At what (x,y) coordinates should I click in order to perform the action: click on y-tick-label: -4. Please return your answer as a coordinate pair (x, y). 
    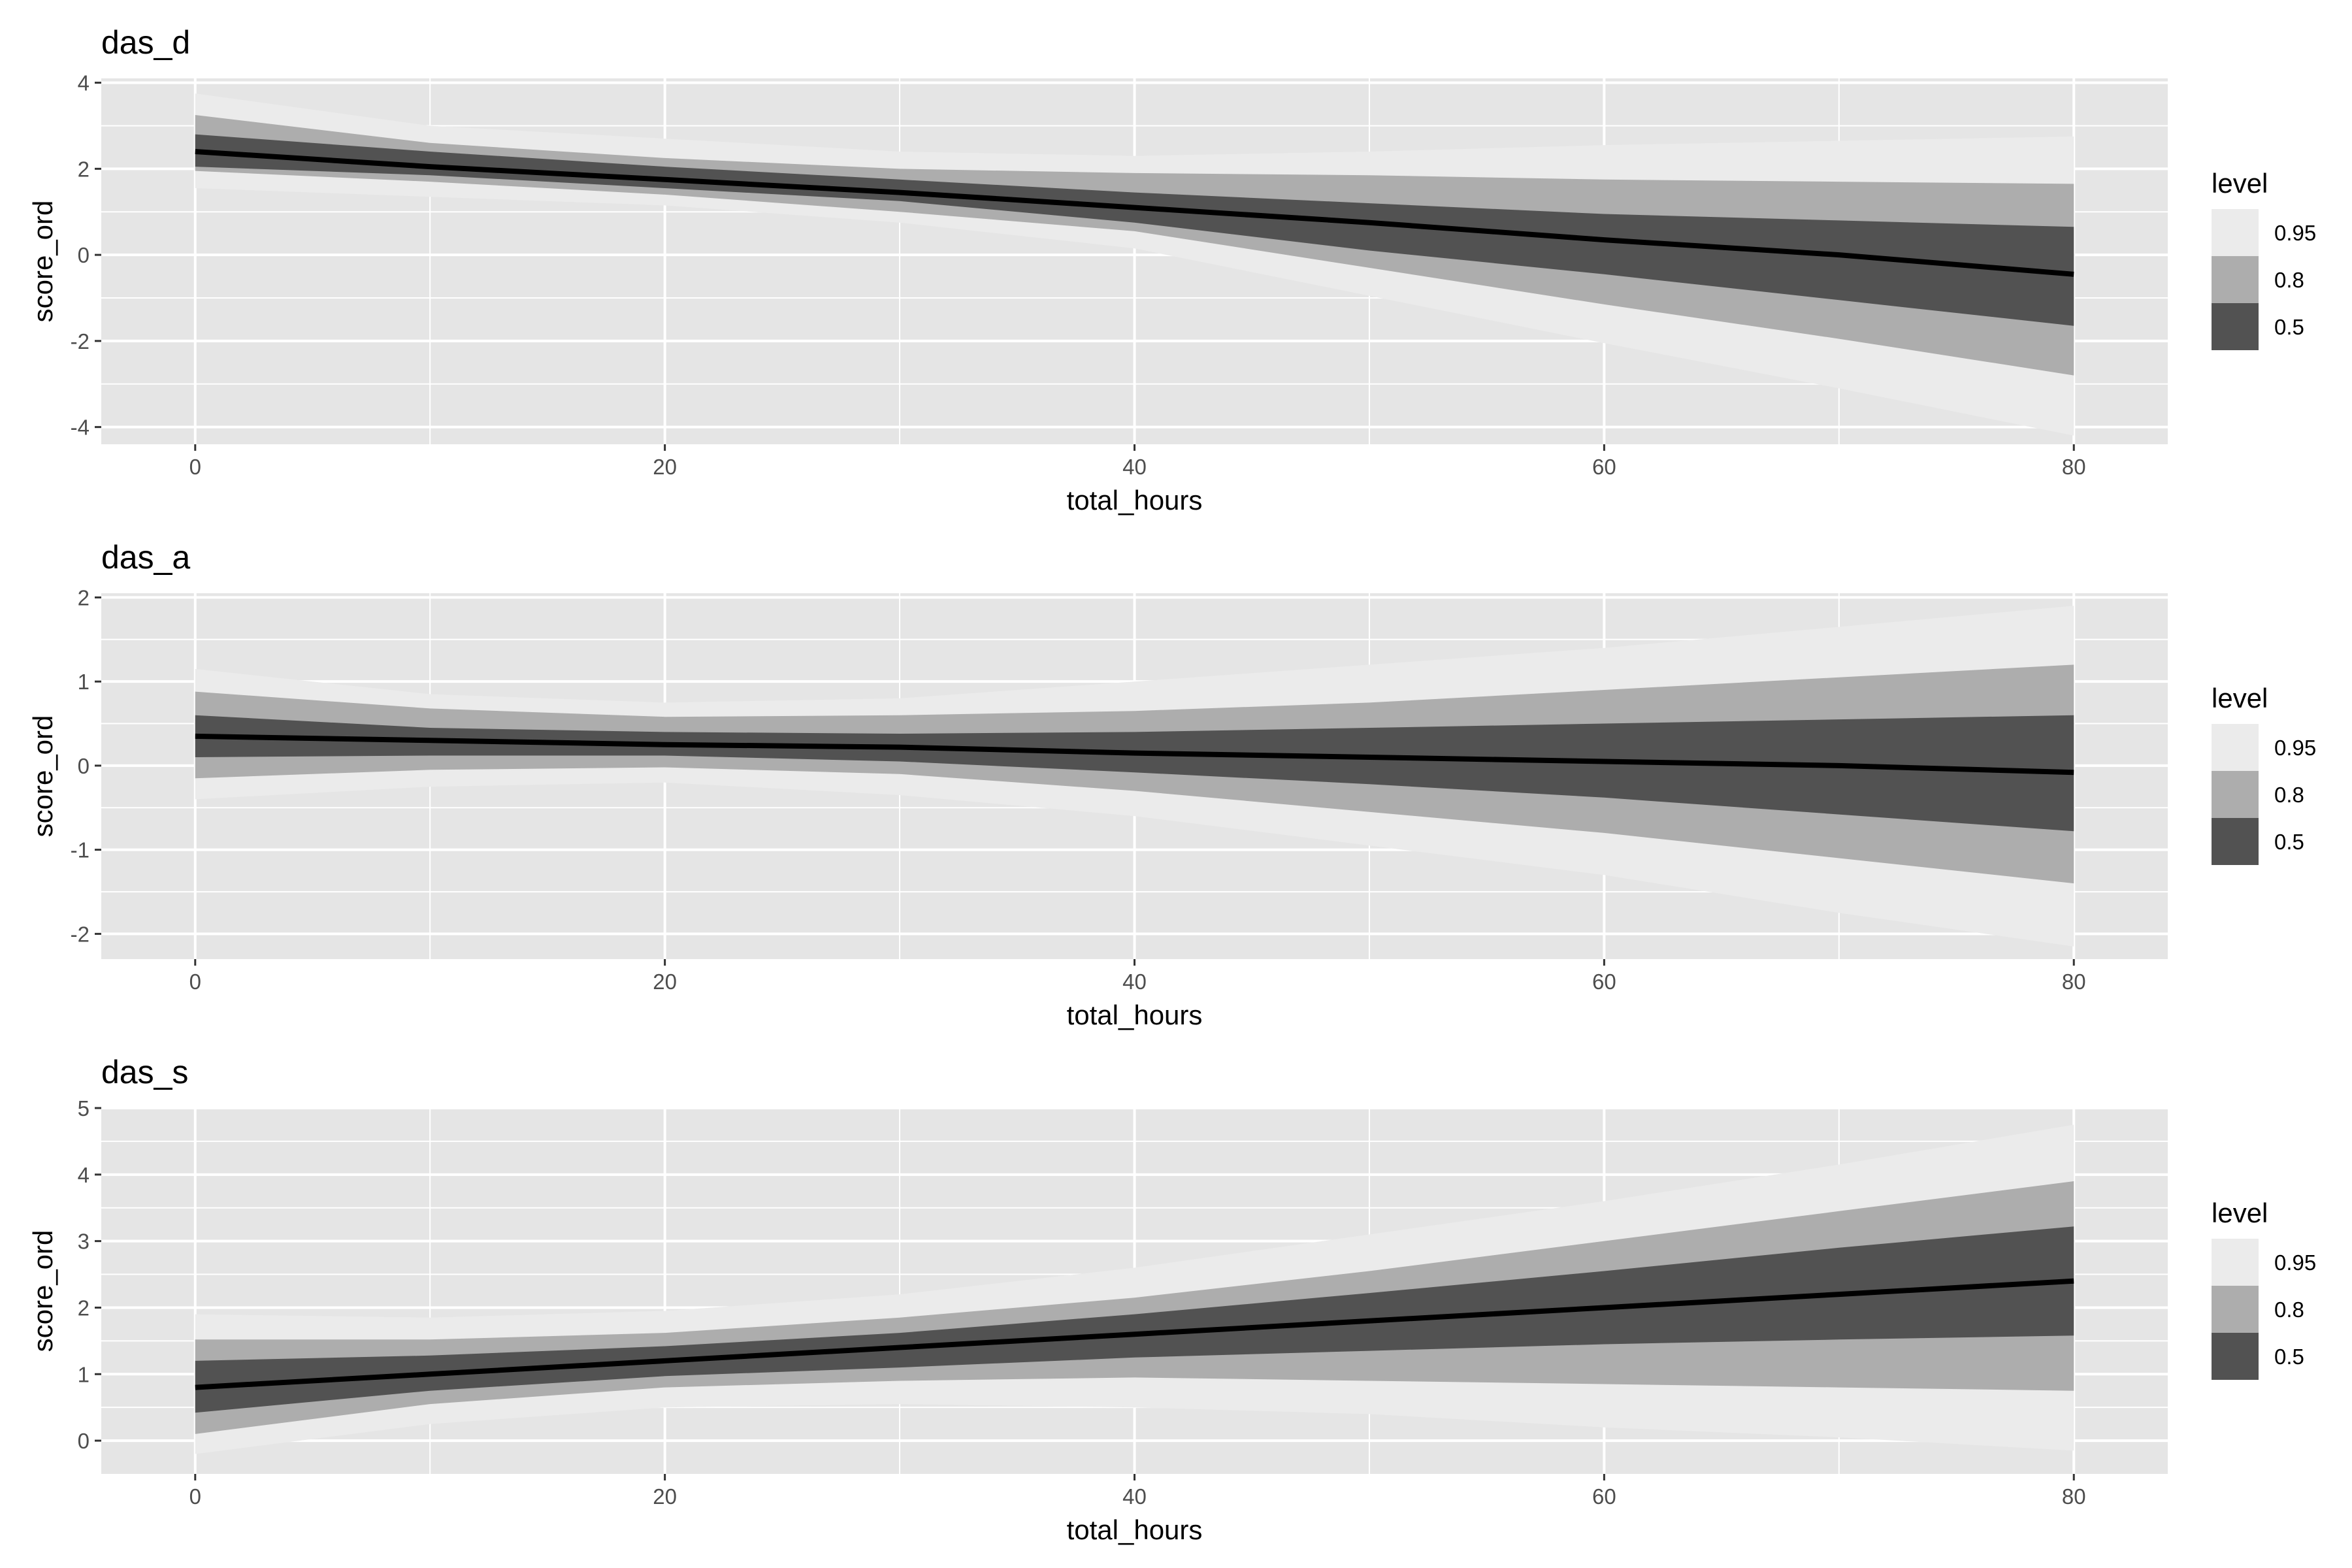
    Looking at the image, I should click on (80, 428).